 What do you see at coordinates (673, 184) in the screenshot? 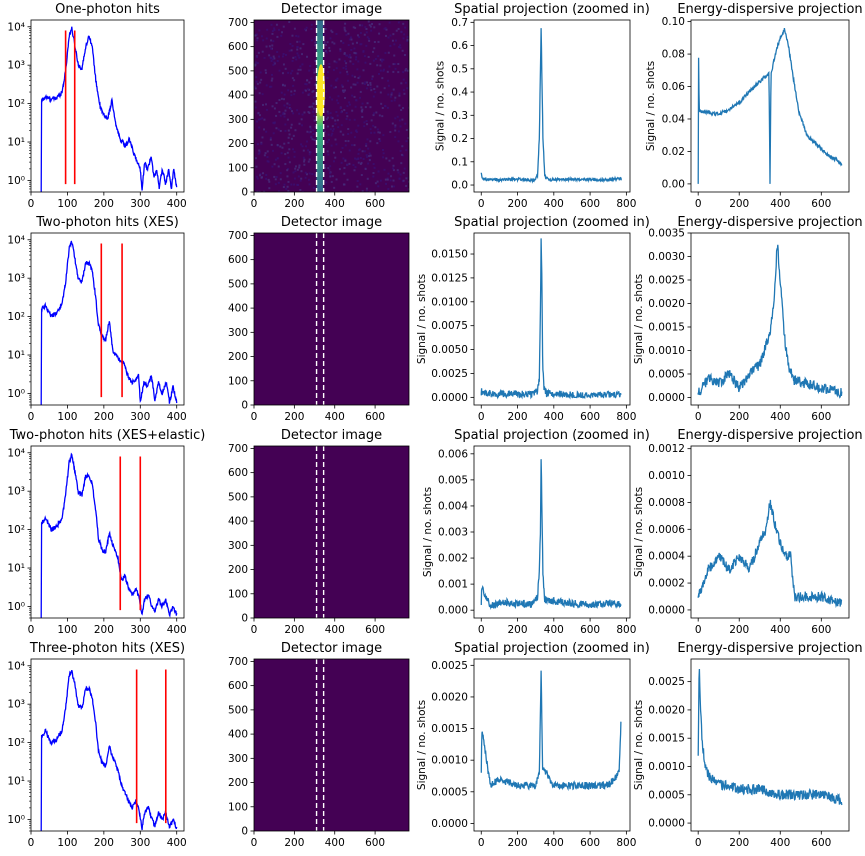
I see `y-tick-label: 0.00` at bounding box center [673, 184].